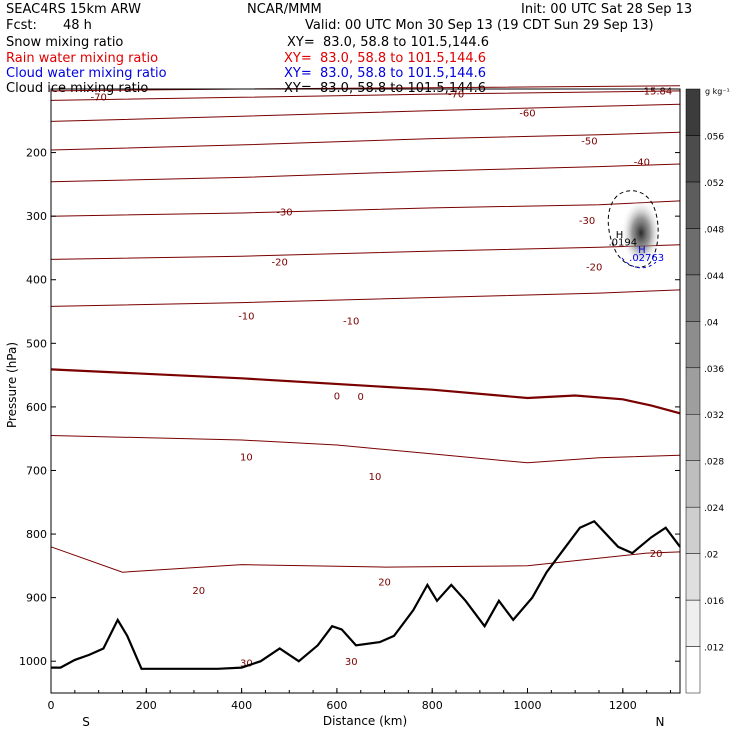  I want to click on contour-label: 10, so click(246, 457).